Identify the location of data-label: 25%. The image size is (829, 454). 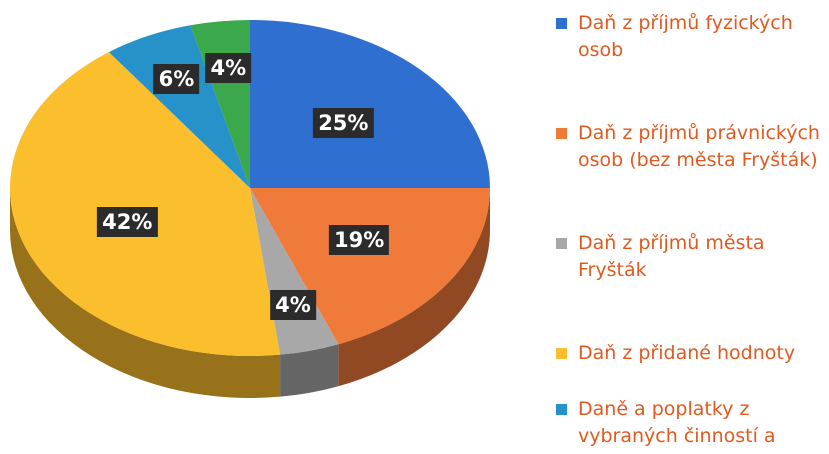
(343, 122).